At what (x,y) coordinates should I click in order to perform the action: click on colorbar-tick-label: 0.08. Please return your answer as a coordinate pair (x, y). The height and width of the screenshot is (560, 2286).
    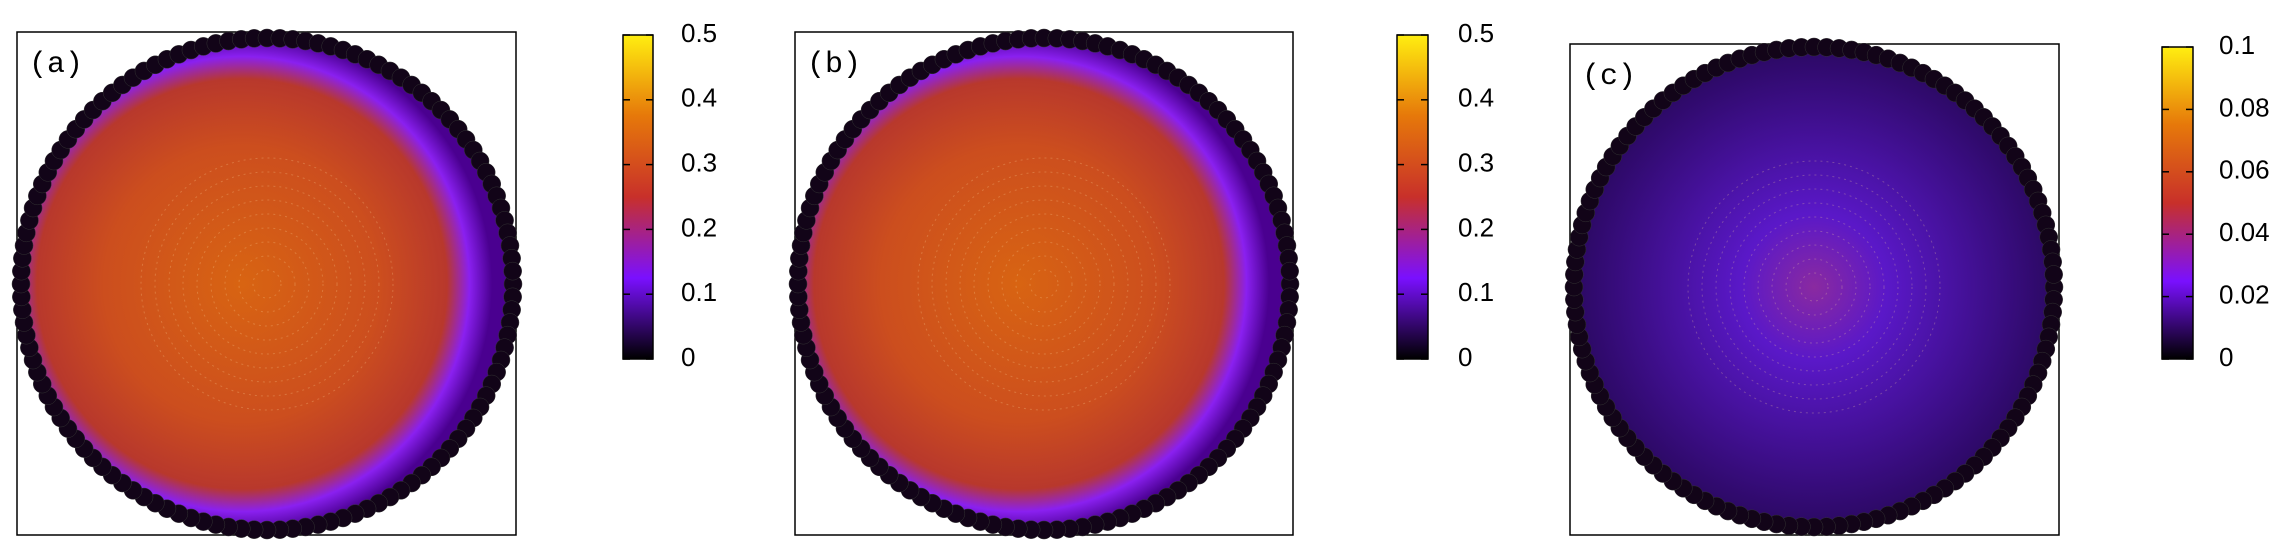
    Looking at the image, I should click on (2244, 107).